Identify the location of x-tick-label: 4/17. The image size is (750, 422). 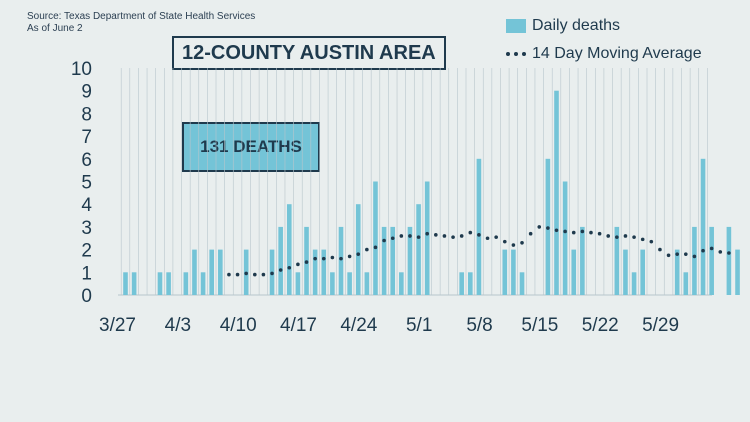
(298, 325).